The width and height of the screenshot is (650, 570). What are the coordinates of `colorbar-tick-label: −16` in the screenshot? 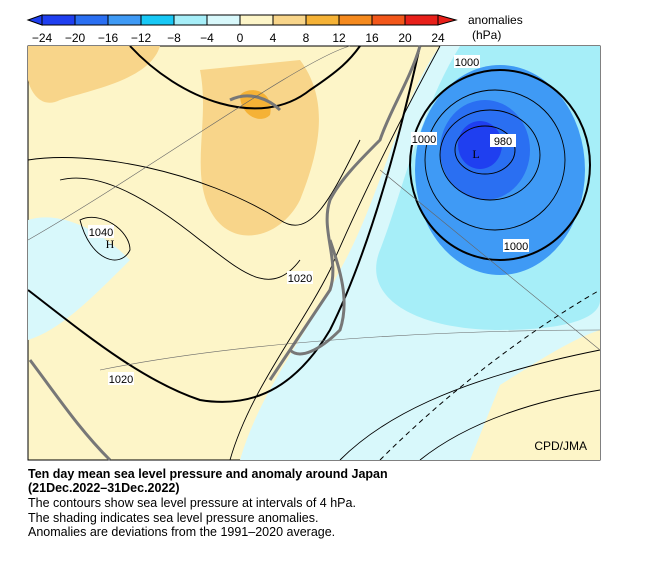 It's located at (108, 38).